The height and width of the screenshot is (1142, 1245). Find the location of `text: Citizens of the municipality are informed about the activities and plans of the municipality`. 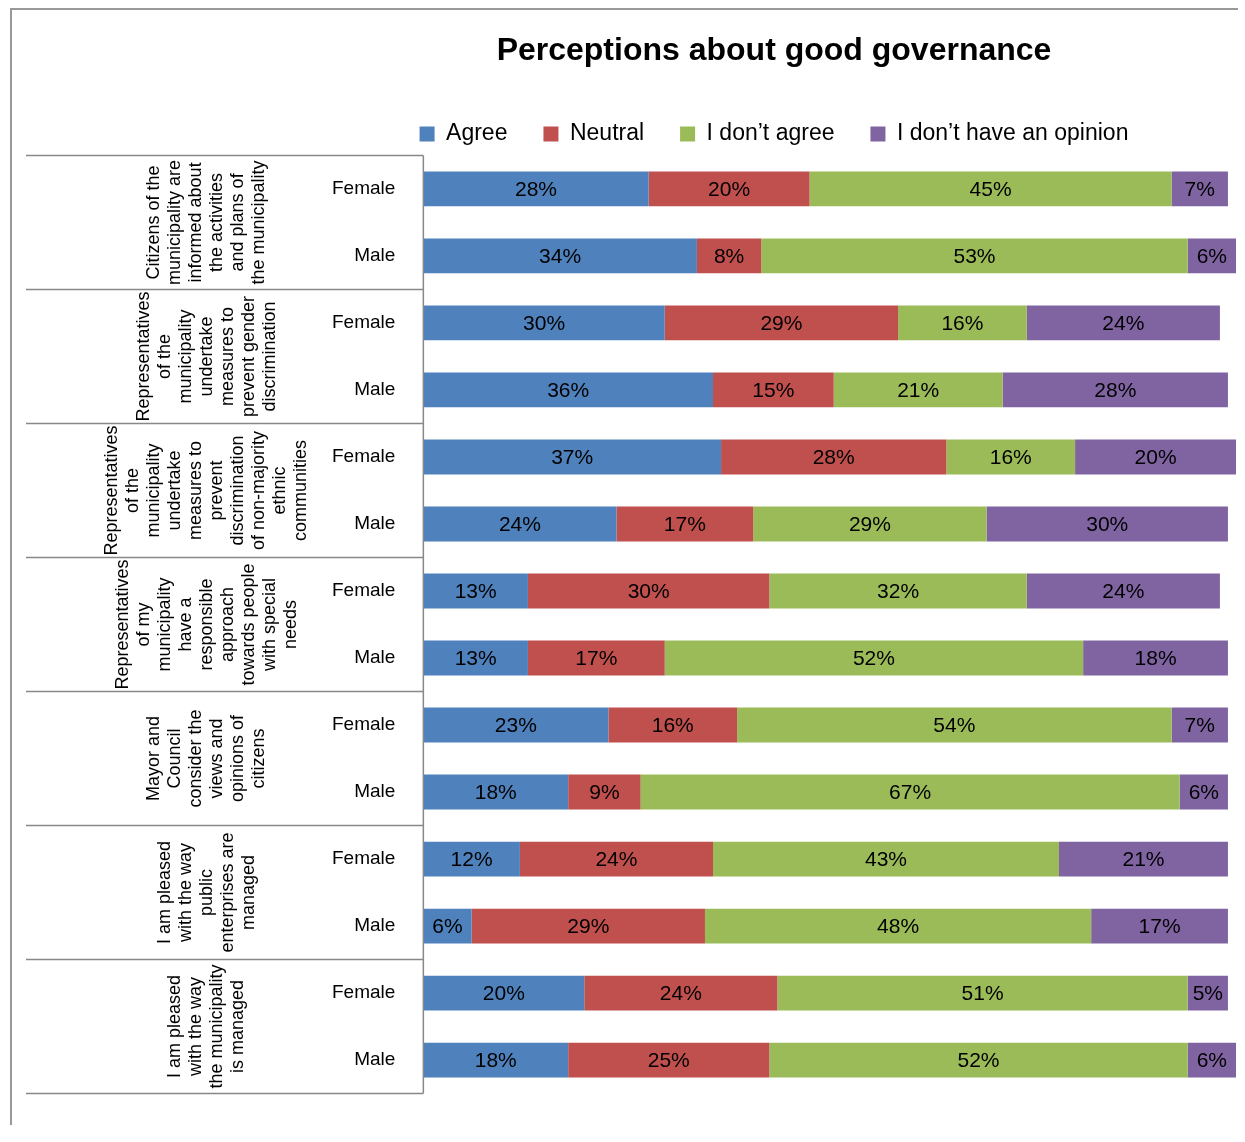

text: Citizens of the municipality are informed about the activities and plans of the municipality is located at coordinates (206, 222).